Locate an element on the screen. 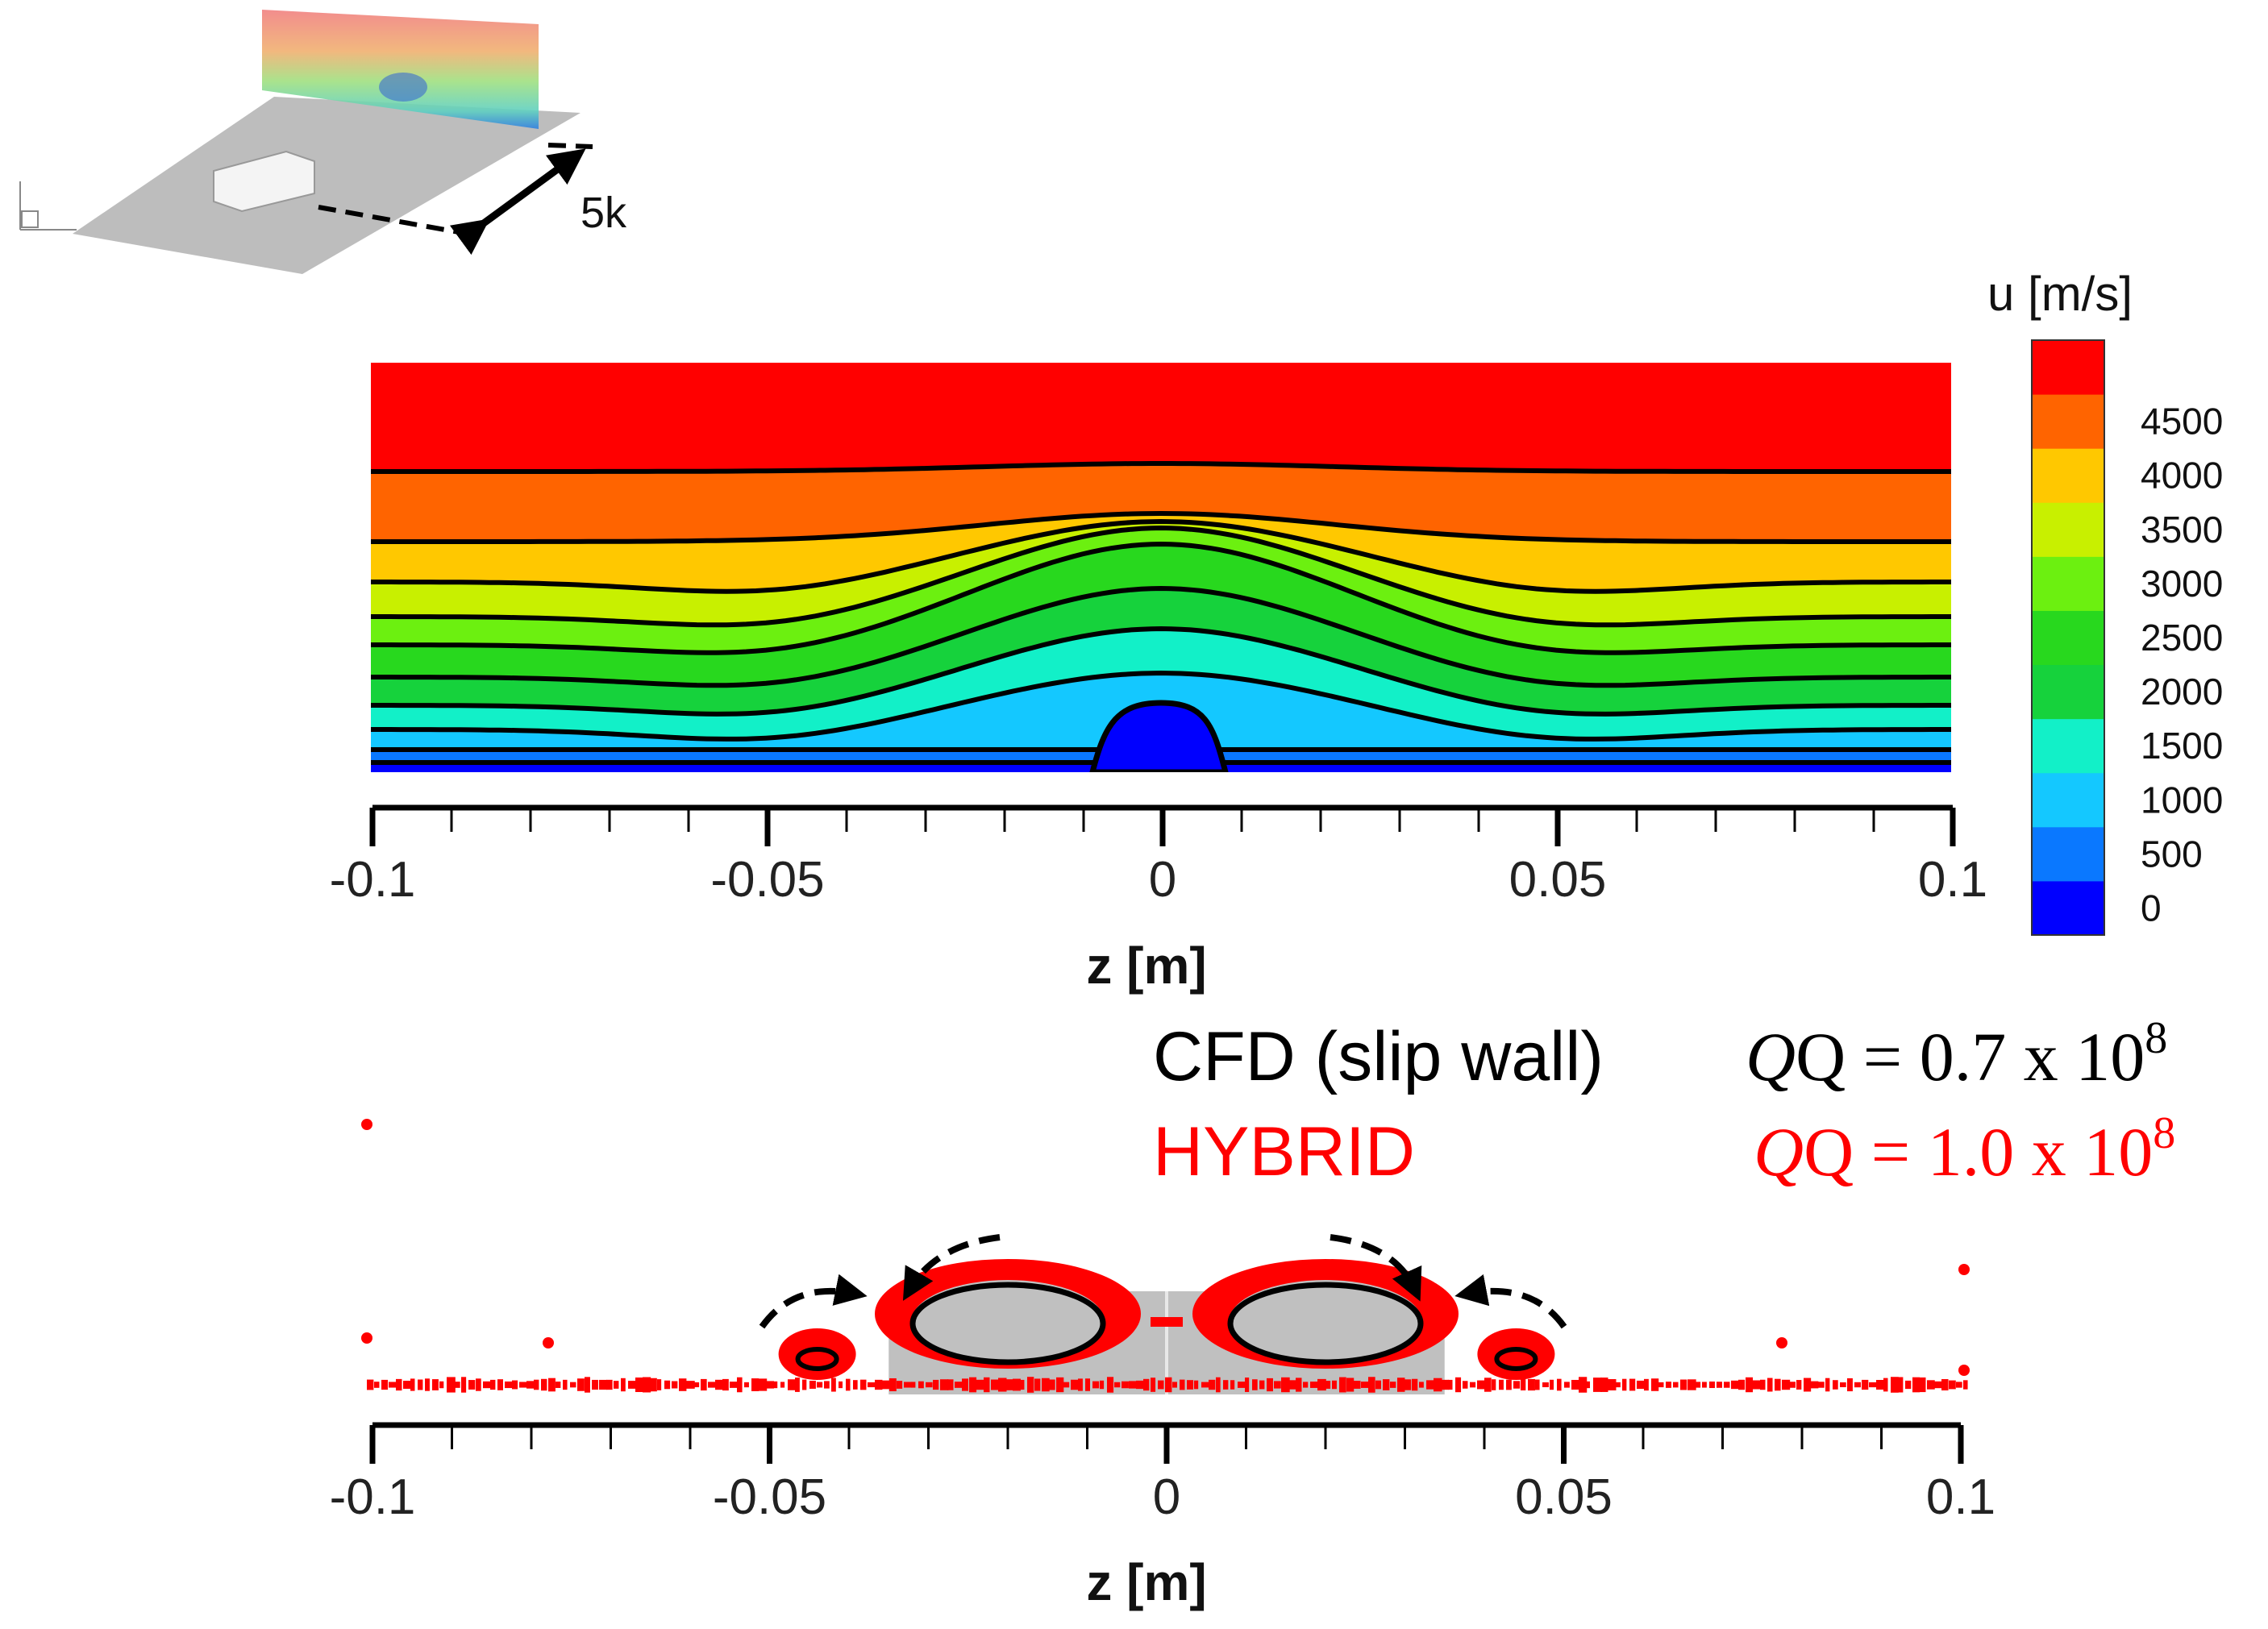  legend-hybrid-q-text: Q = 1.0 x 10 is located at coordinates (1979, 1152).